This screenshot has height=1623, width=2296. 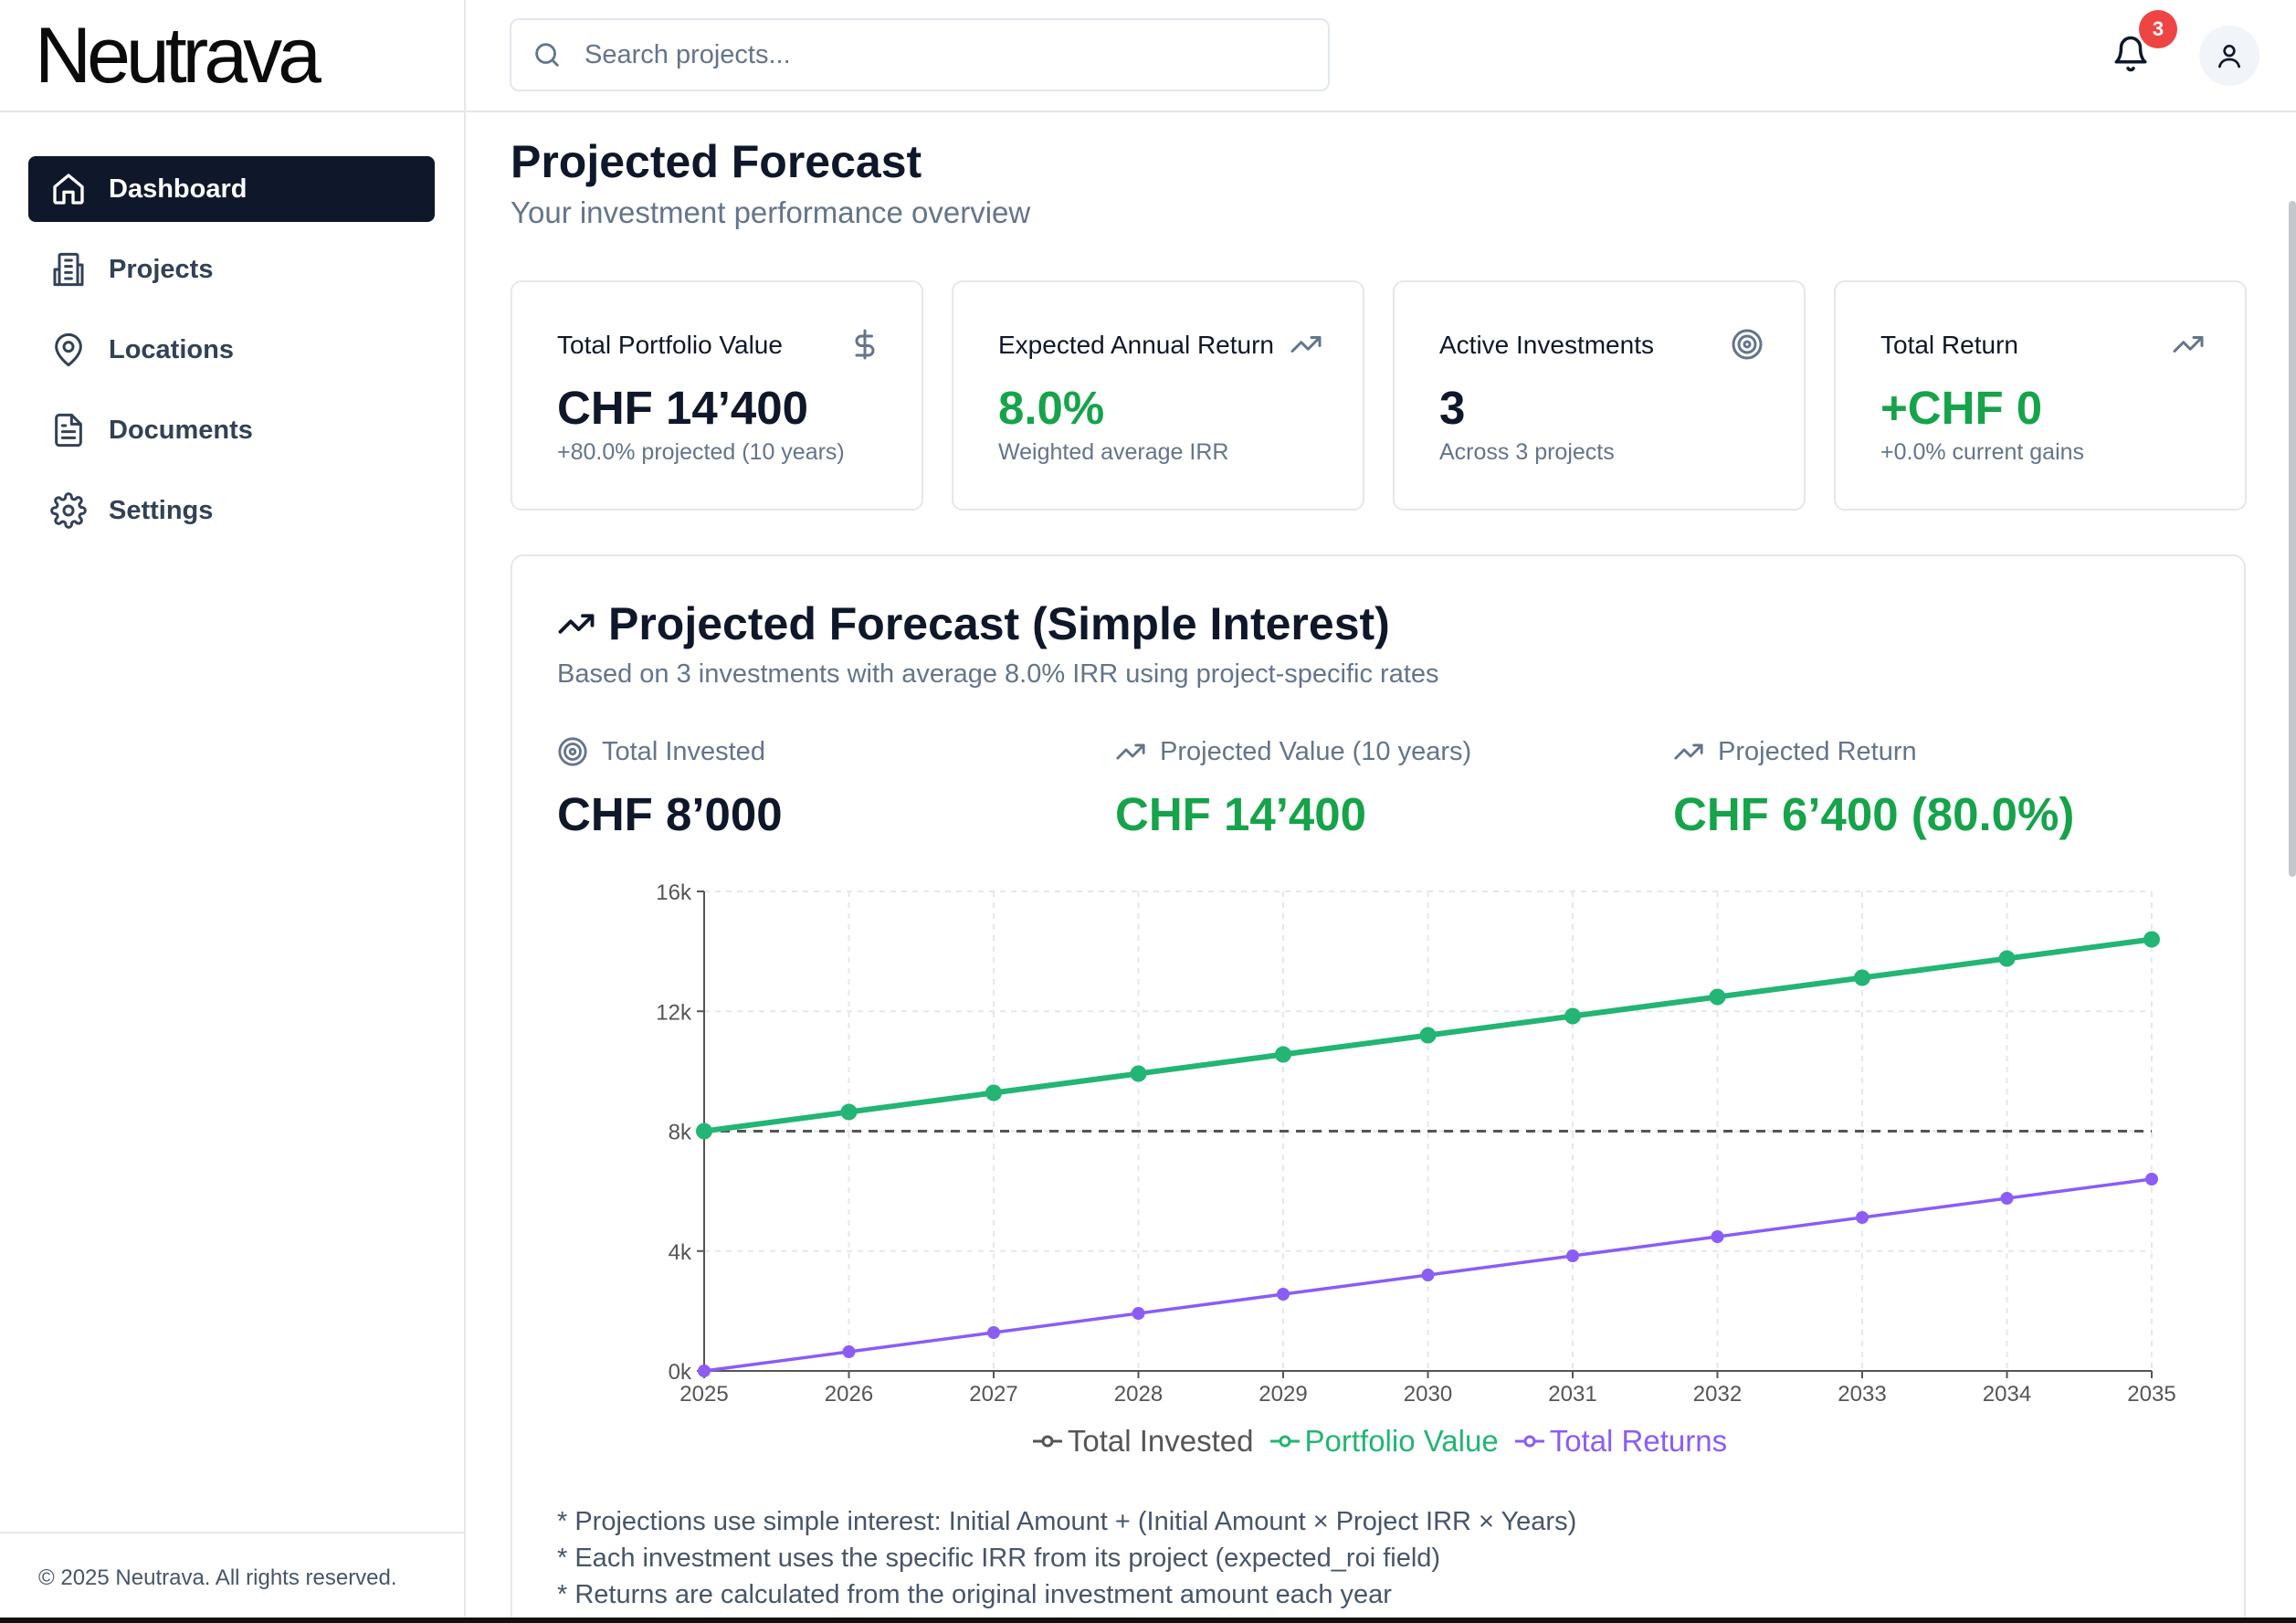 What do you see at coordinates (682, 408) in the screenshot?
I see `card-value: CHF 14’400` at bounding box center [682, 408].